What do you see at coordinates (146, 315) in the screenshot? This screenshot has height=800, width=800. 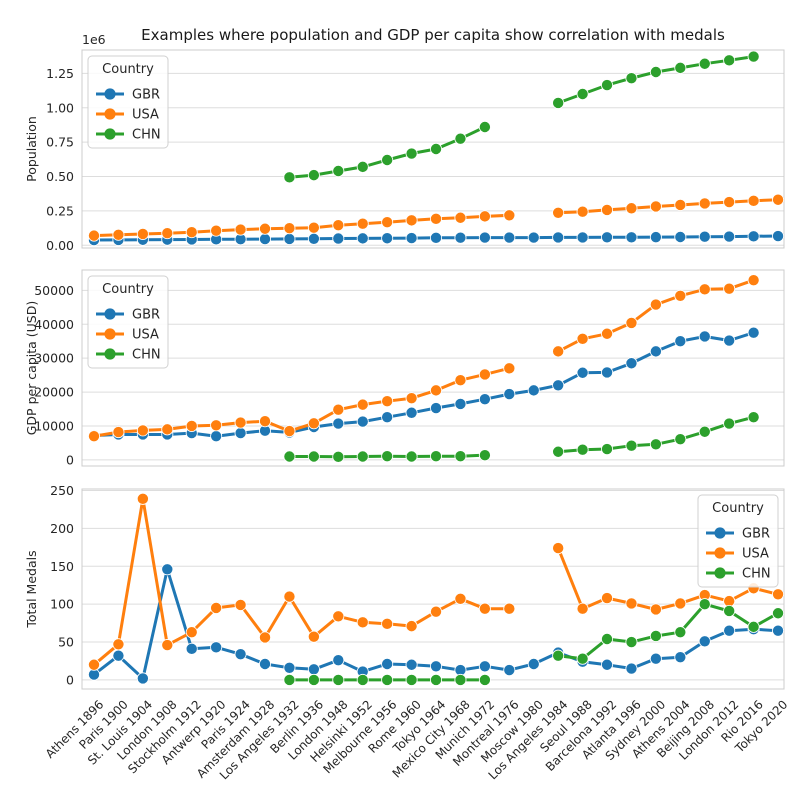 I see `legend-label-gbr: GBR` at bounding box center [146, 315].